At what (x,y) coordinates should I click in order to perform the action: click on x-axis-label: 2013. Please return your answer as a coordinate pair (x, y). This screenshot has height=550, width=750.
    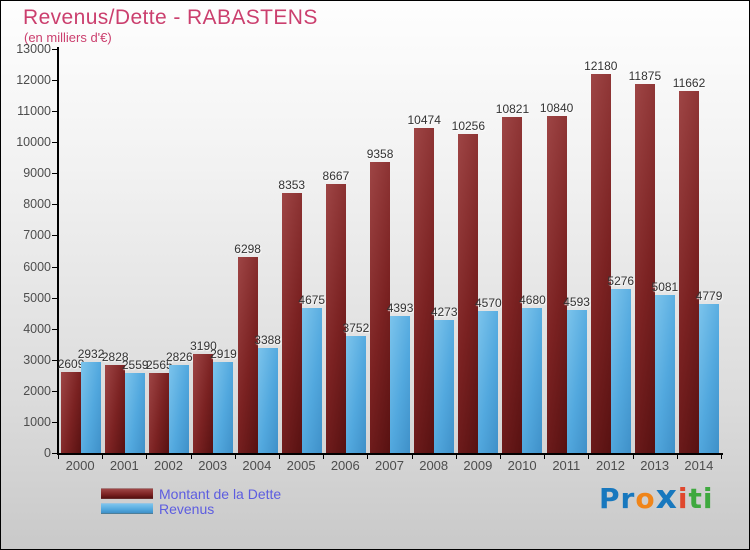
    Looking at the image, I should click on (655, 465).